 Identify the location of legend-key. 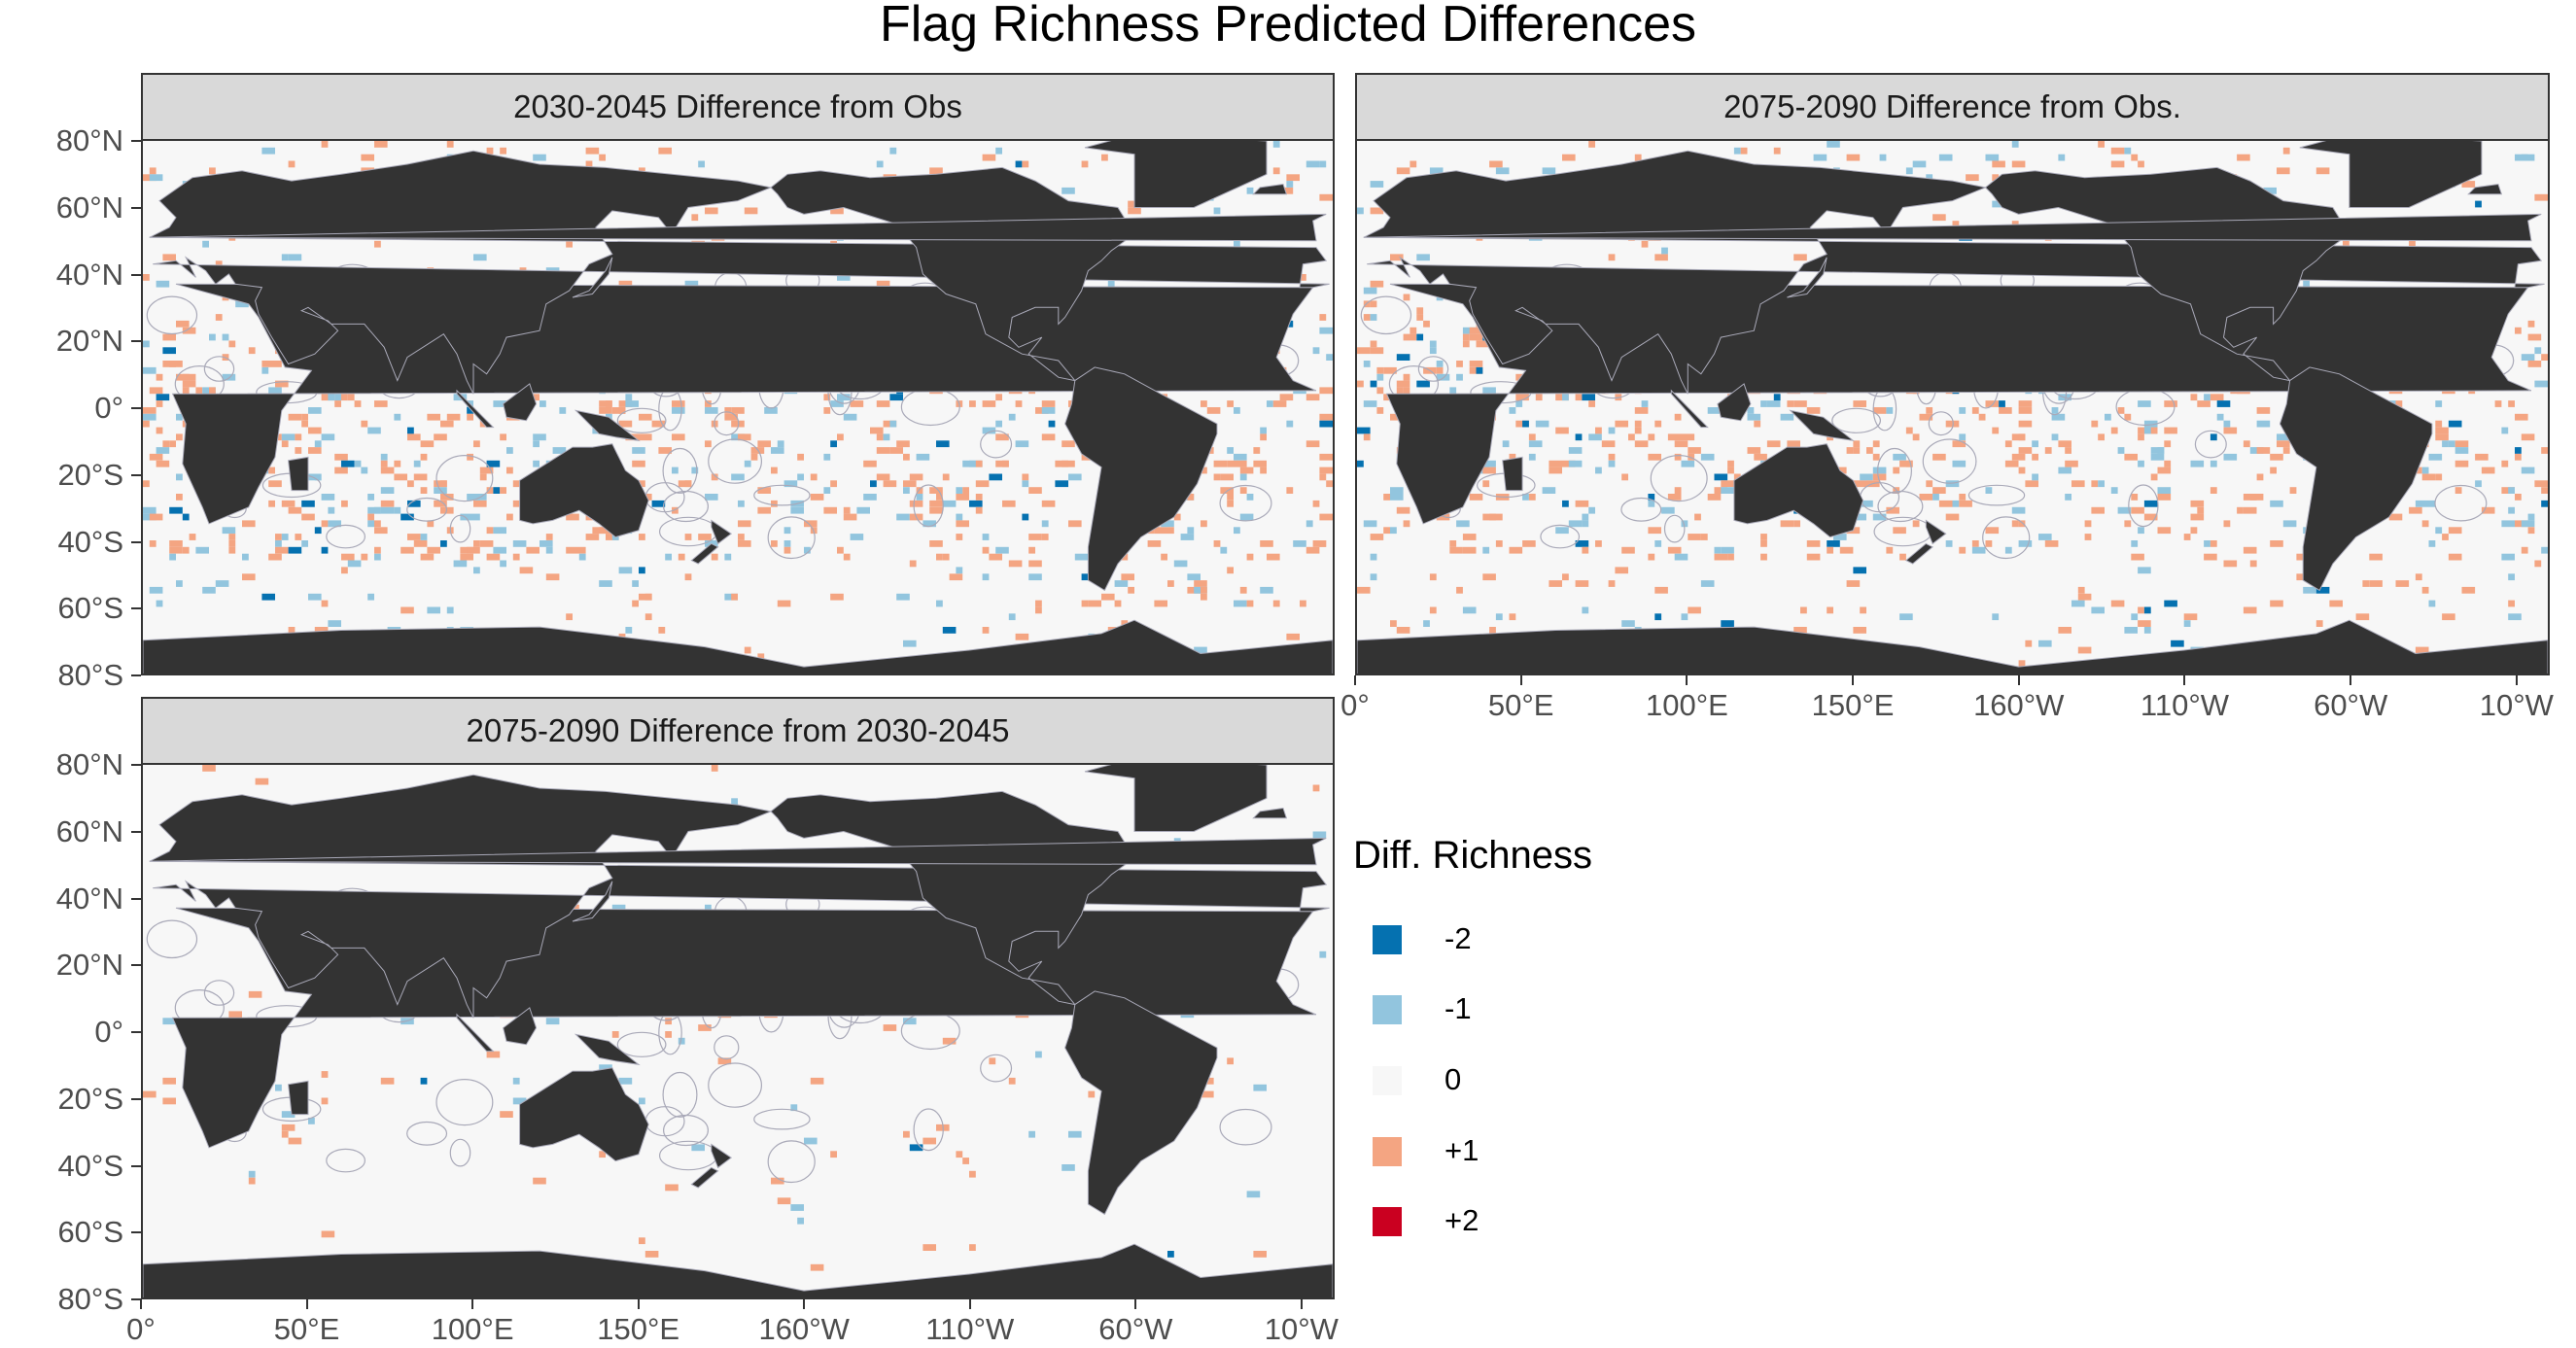
(1387, 1221).